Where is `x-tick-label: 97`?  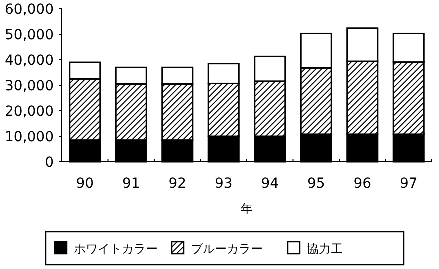
x-tick-label: 97 is located at coordinates (409, 184).